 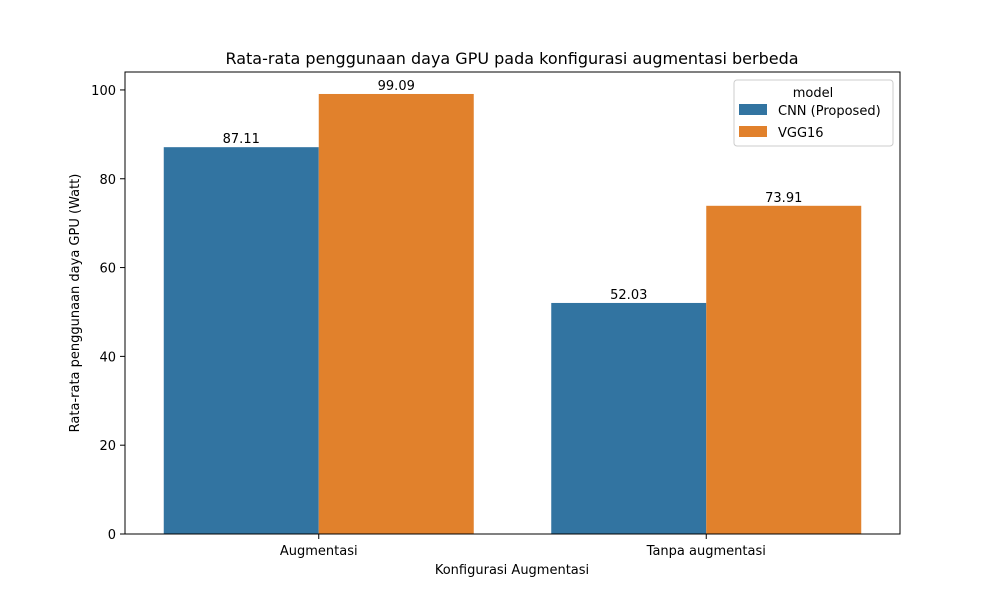 What do you see at coordinates (829, 111) in the screenshot?
I see `legend-label-cnn-proposed: CNN (Proposed)` at bounding box center [829, 111].